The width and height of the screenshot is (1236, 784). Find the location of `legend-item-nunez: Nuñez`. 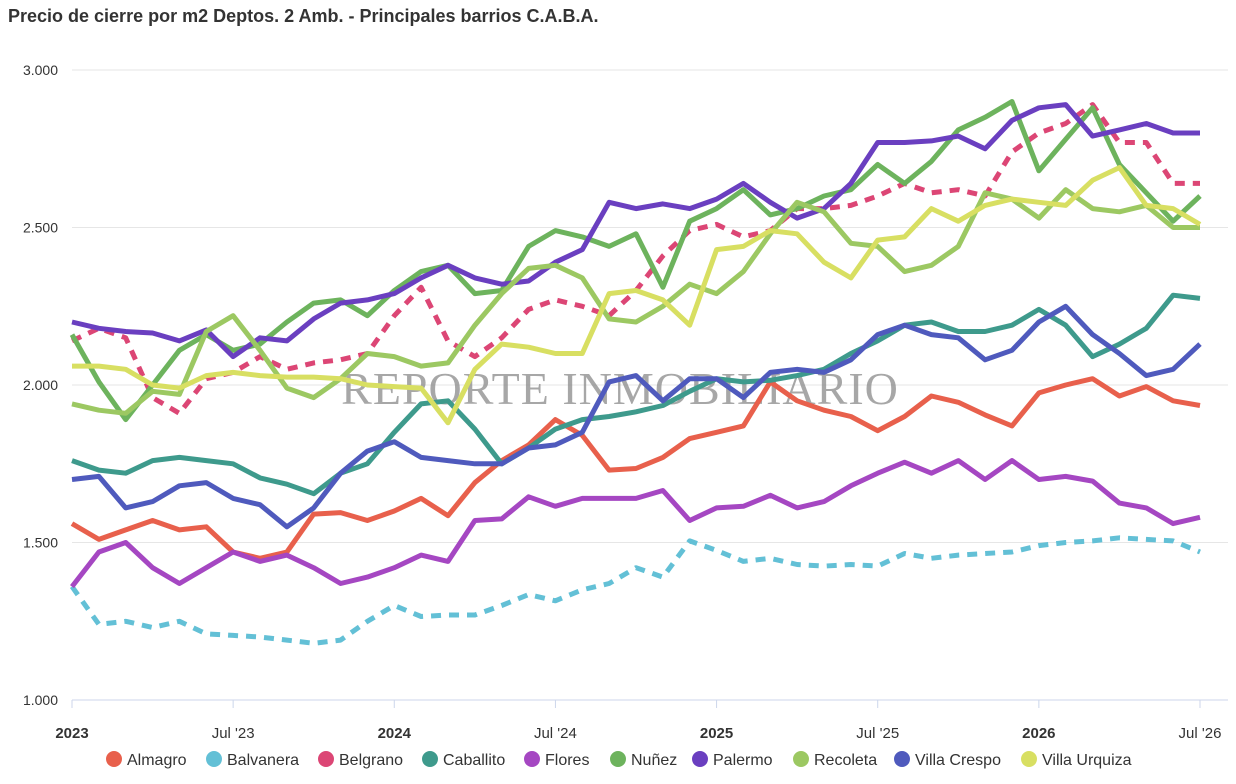

legend-item-nunez: Nuñez is located at coordinates (643, 760).